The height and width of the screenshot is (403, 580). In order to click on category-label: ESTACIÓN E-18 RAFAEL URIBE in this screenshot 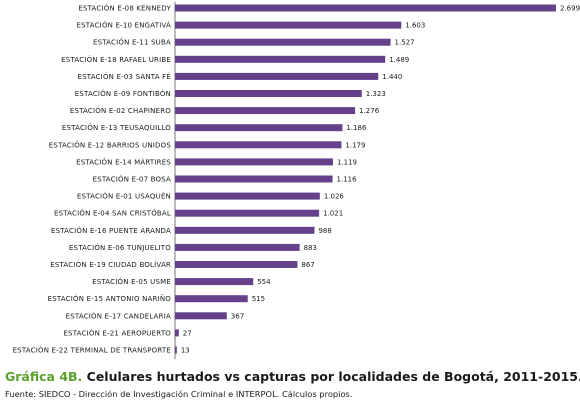, I will do `click(116, 59)`.